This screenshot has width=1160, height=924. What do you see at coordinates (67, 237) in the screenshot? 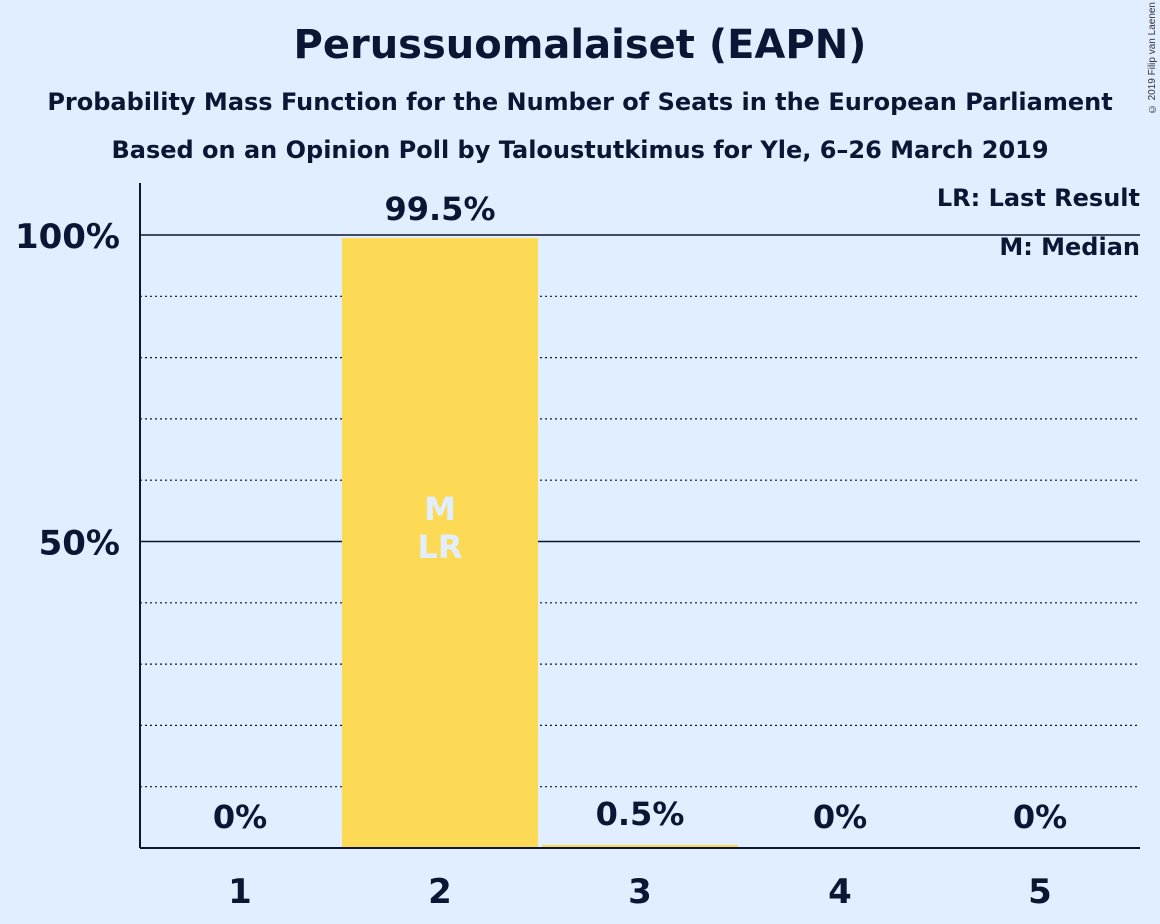
I see `y-tick-label: 100%` at bounding box center [67, 237].